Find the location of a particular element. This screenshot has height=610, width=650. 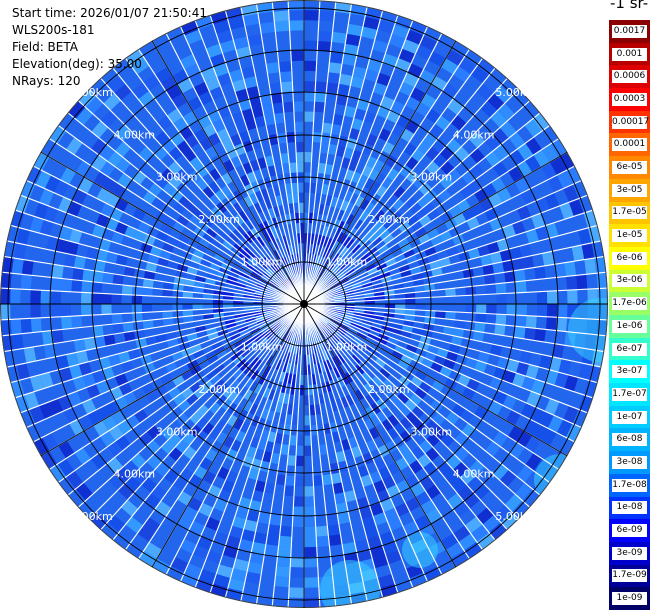

colorbar-segment: 6e-05 is located at coordinates (629, 168).